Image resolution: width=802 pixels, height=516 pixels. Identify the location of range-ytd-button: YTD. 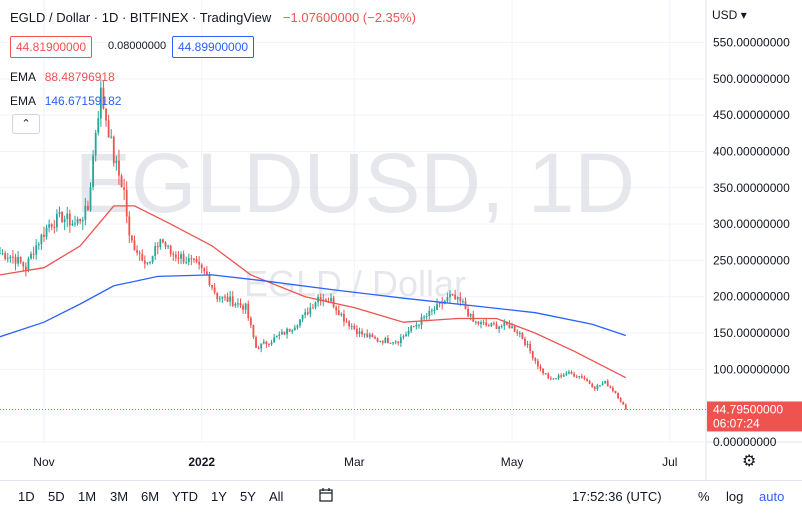
(185, 496).